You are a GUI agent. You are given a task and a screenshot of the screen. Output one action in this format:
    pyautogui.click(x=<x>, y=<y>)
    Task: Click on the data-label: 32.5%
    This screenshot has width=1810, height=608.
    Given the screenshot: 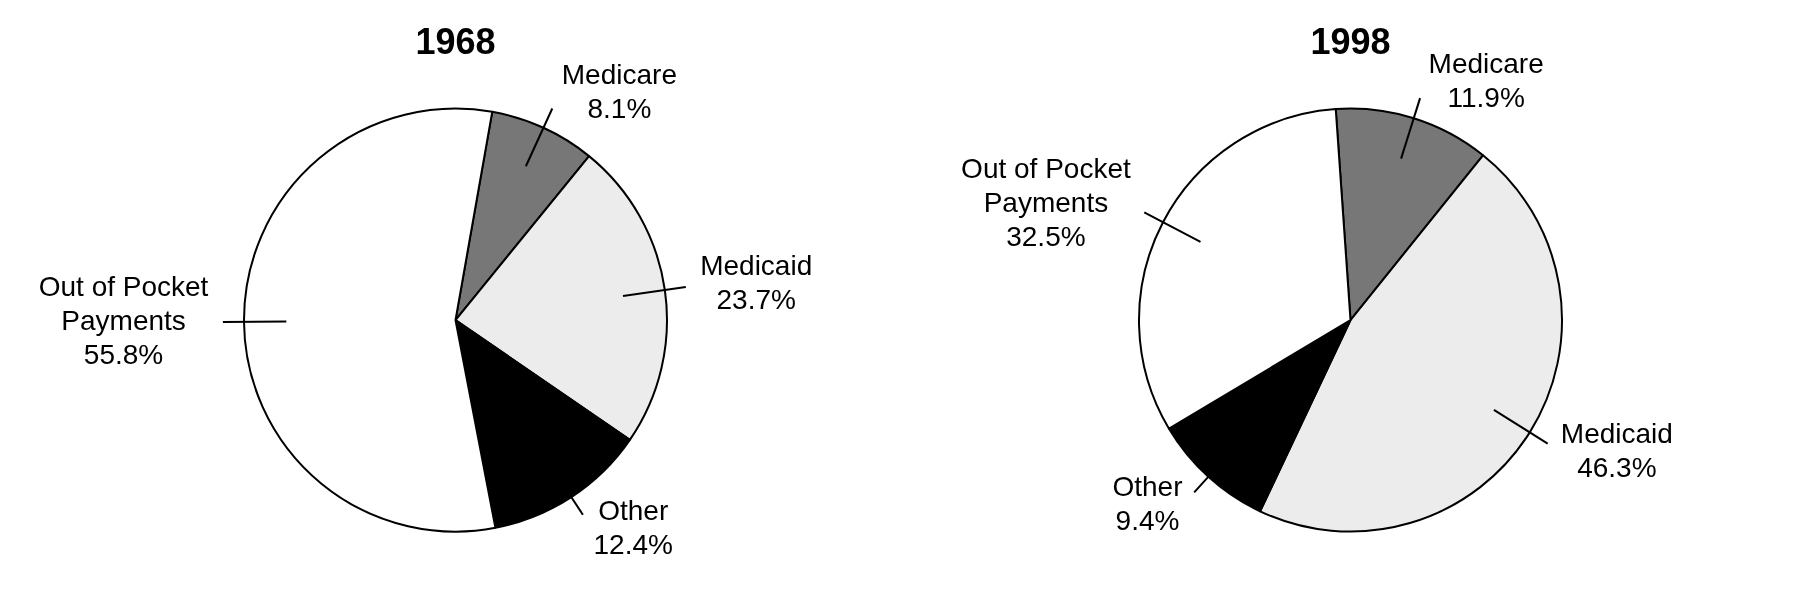 What is the action you would take?
    pyautogui.click(x=1046, y=237)
    